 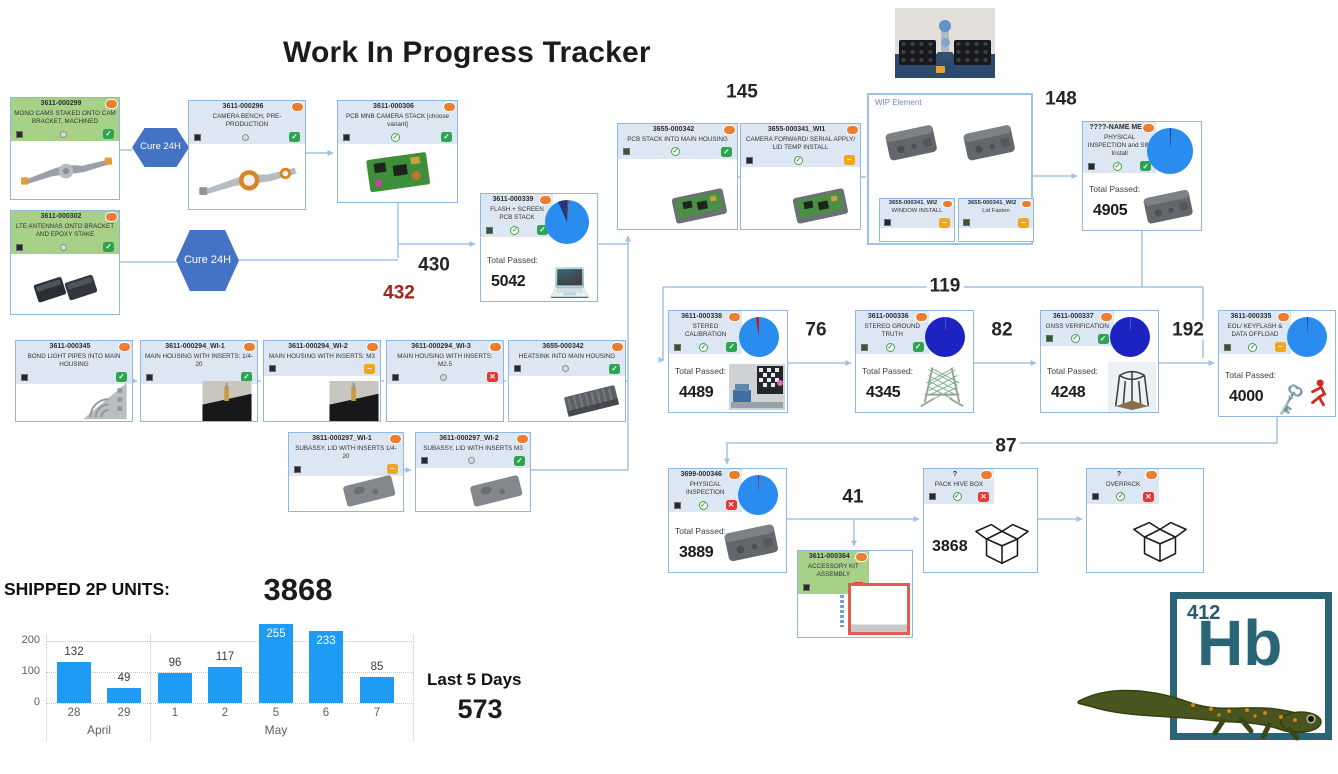 I want to click on wip-element-label: WIP Element, so click(x=898, y=102).